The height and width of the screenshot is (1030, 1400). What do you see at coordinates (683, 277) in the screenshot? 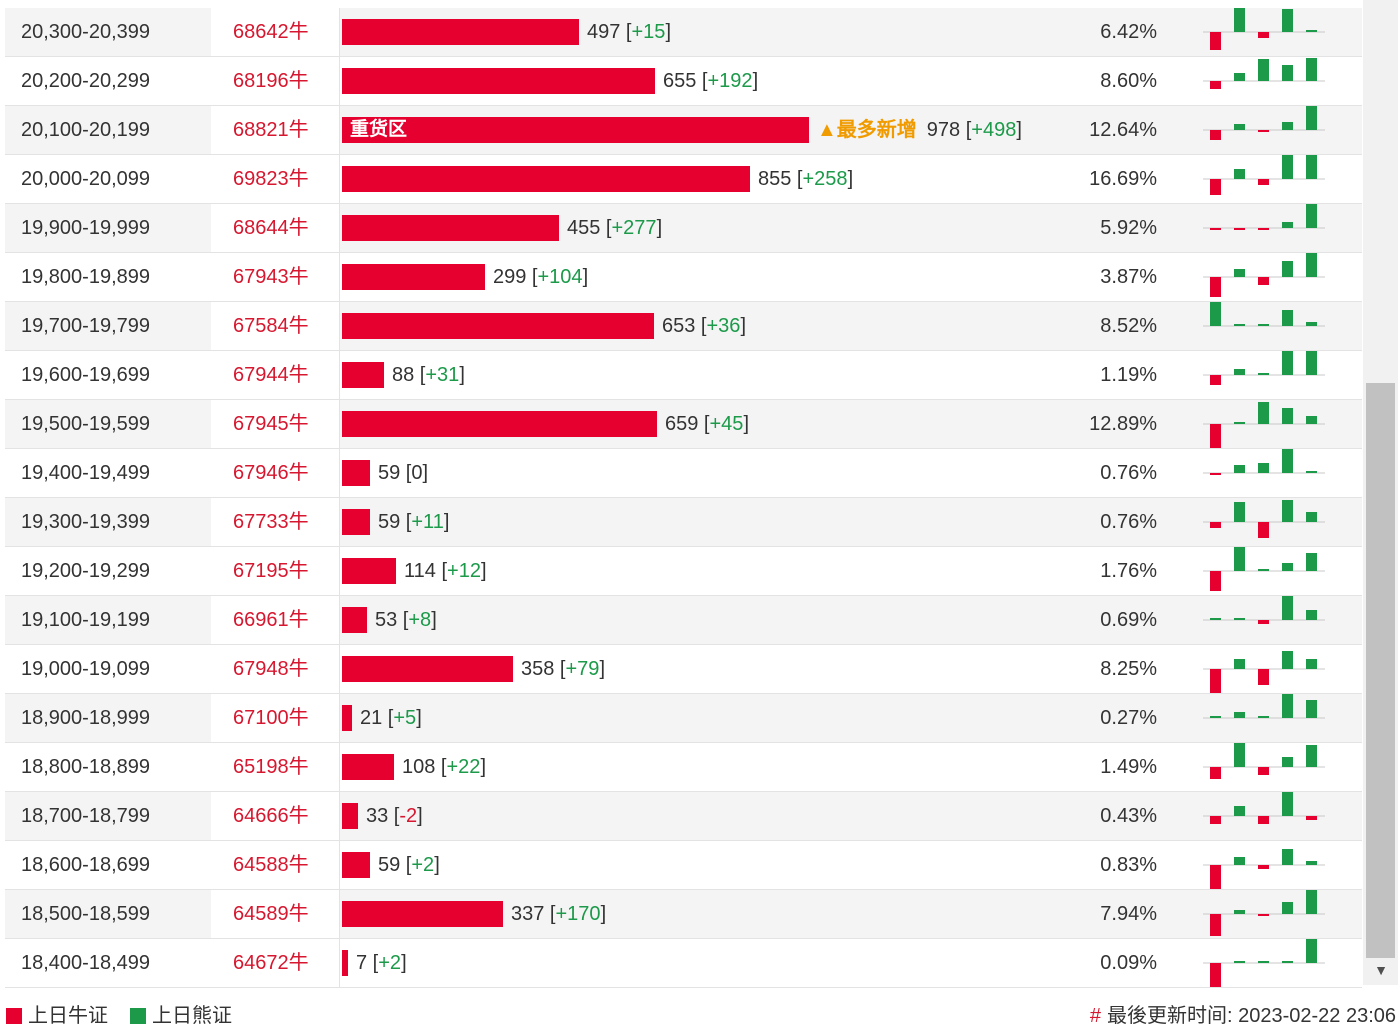
I see `table-row: 19,800-19,899 67943牛 299 [+104] 3.87%` at bounding box center [683, 277].